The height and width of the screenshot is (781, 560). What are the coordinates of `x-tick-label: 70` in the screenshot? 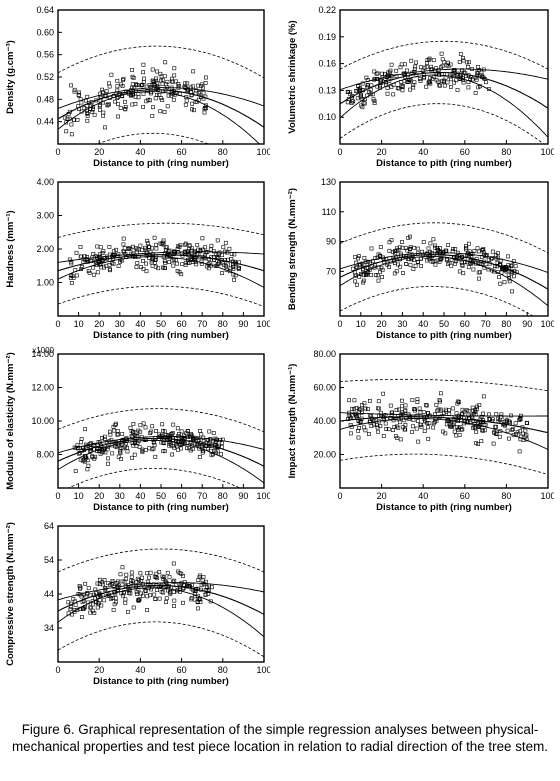 It's located at (486, 324).